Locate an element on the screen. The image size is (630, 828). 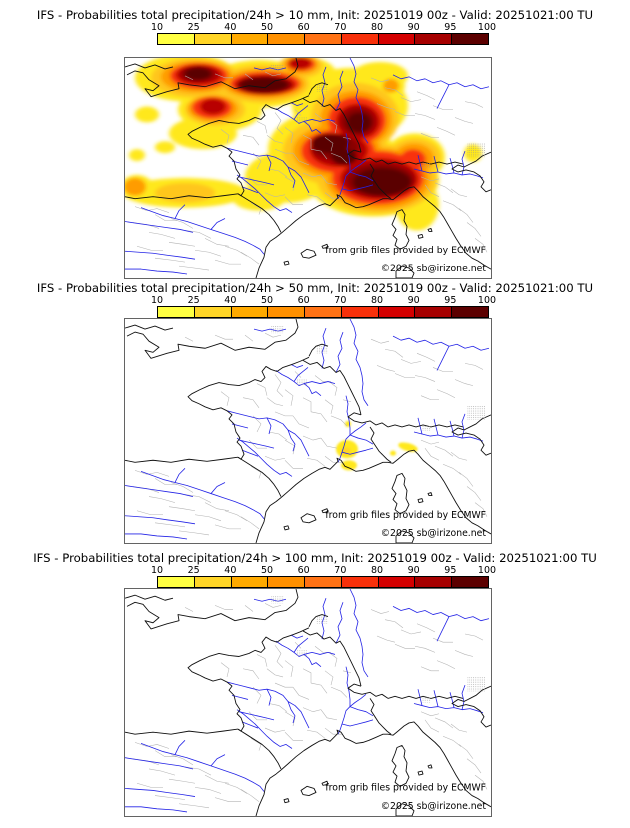
colorbar-100mm is located at coordinates (323, 582).